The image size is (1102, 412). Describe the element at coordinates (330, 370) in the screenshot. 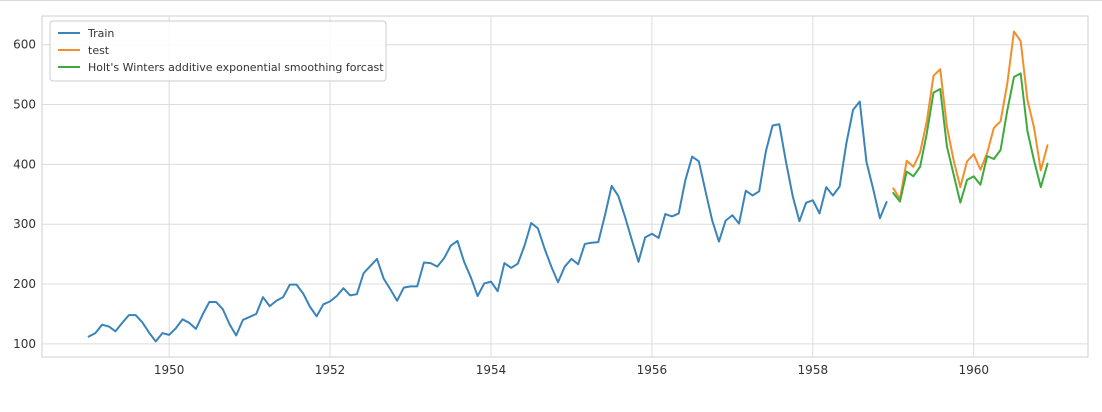

I see `x-tick-label: 1952` at that location.